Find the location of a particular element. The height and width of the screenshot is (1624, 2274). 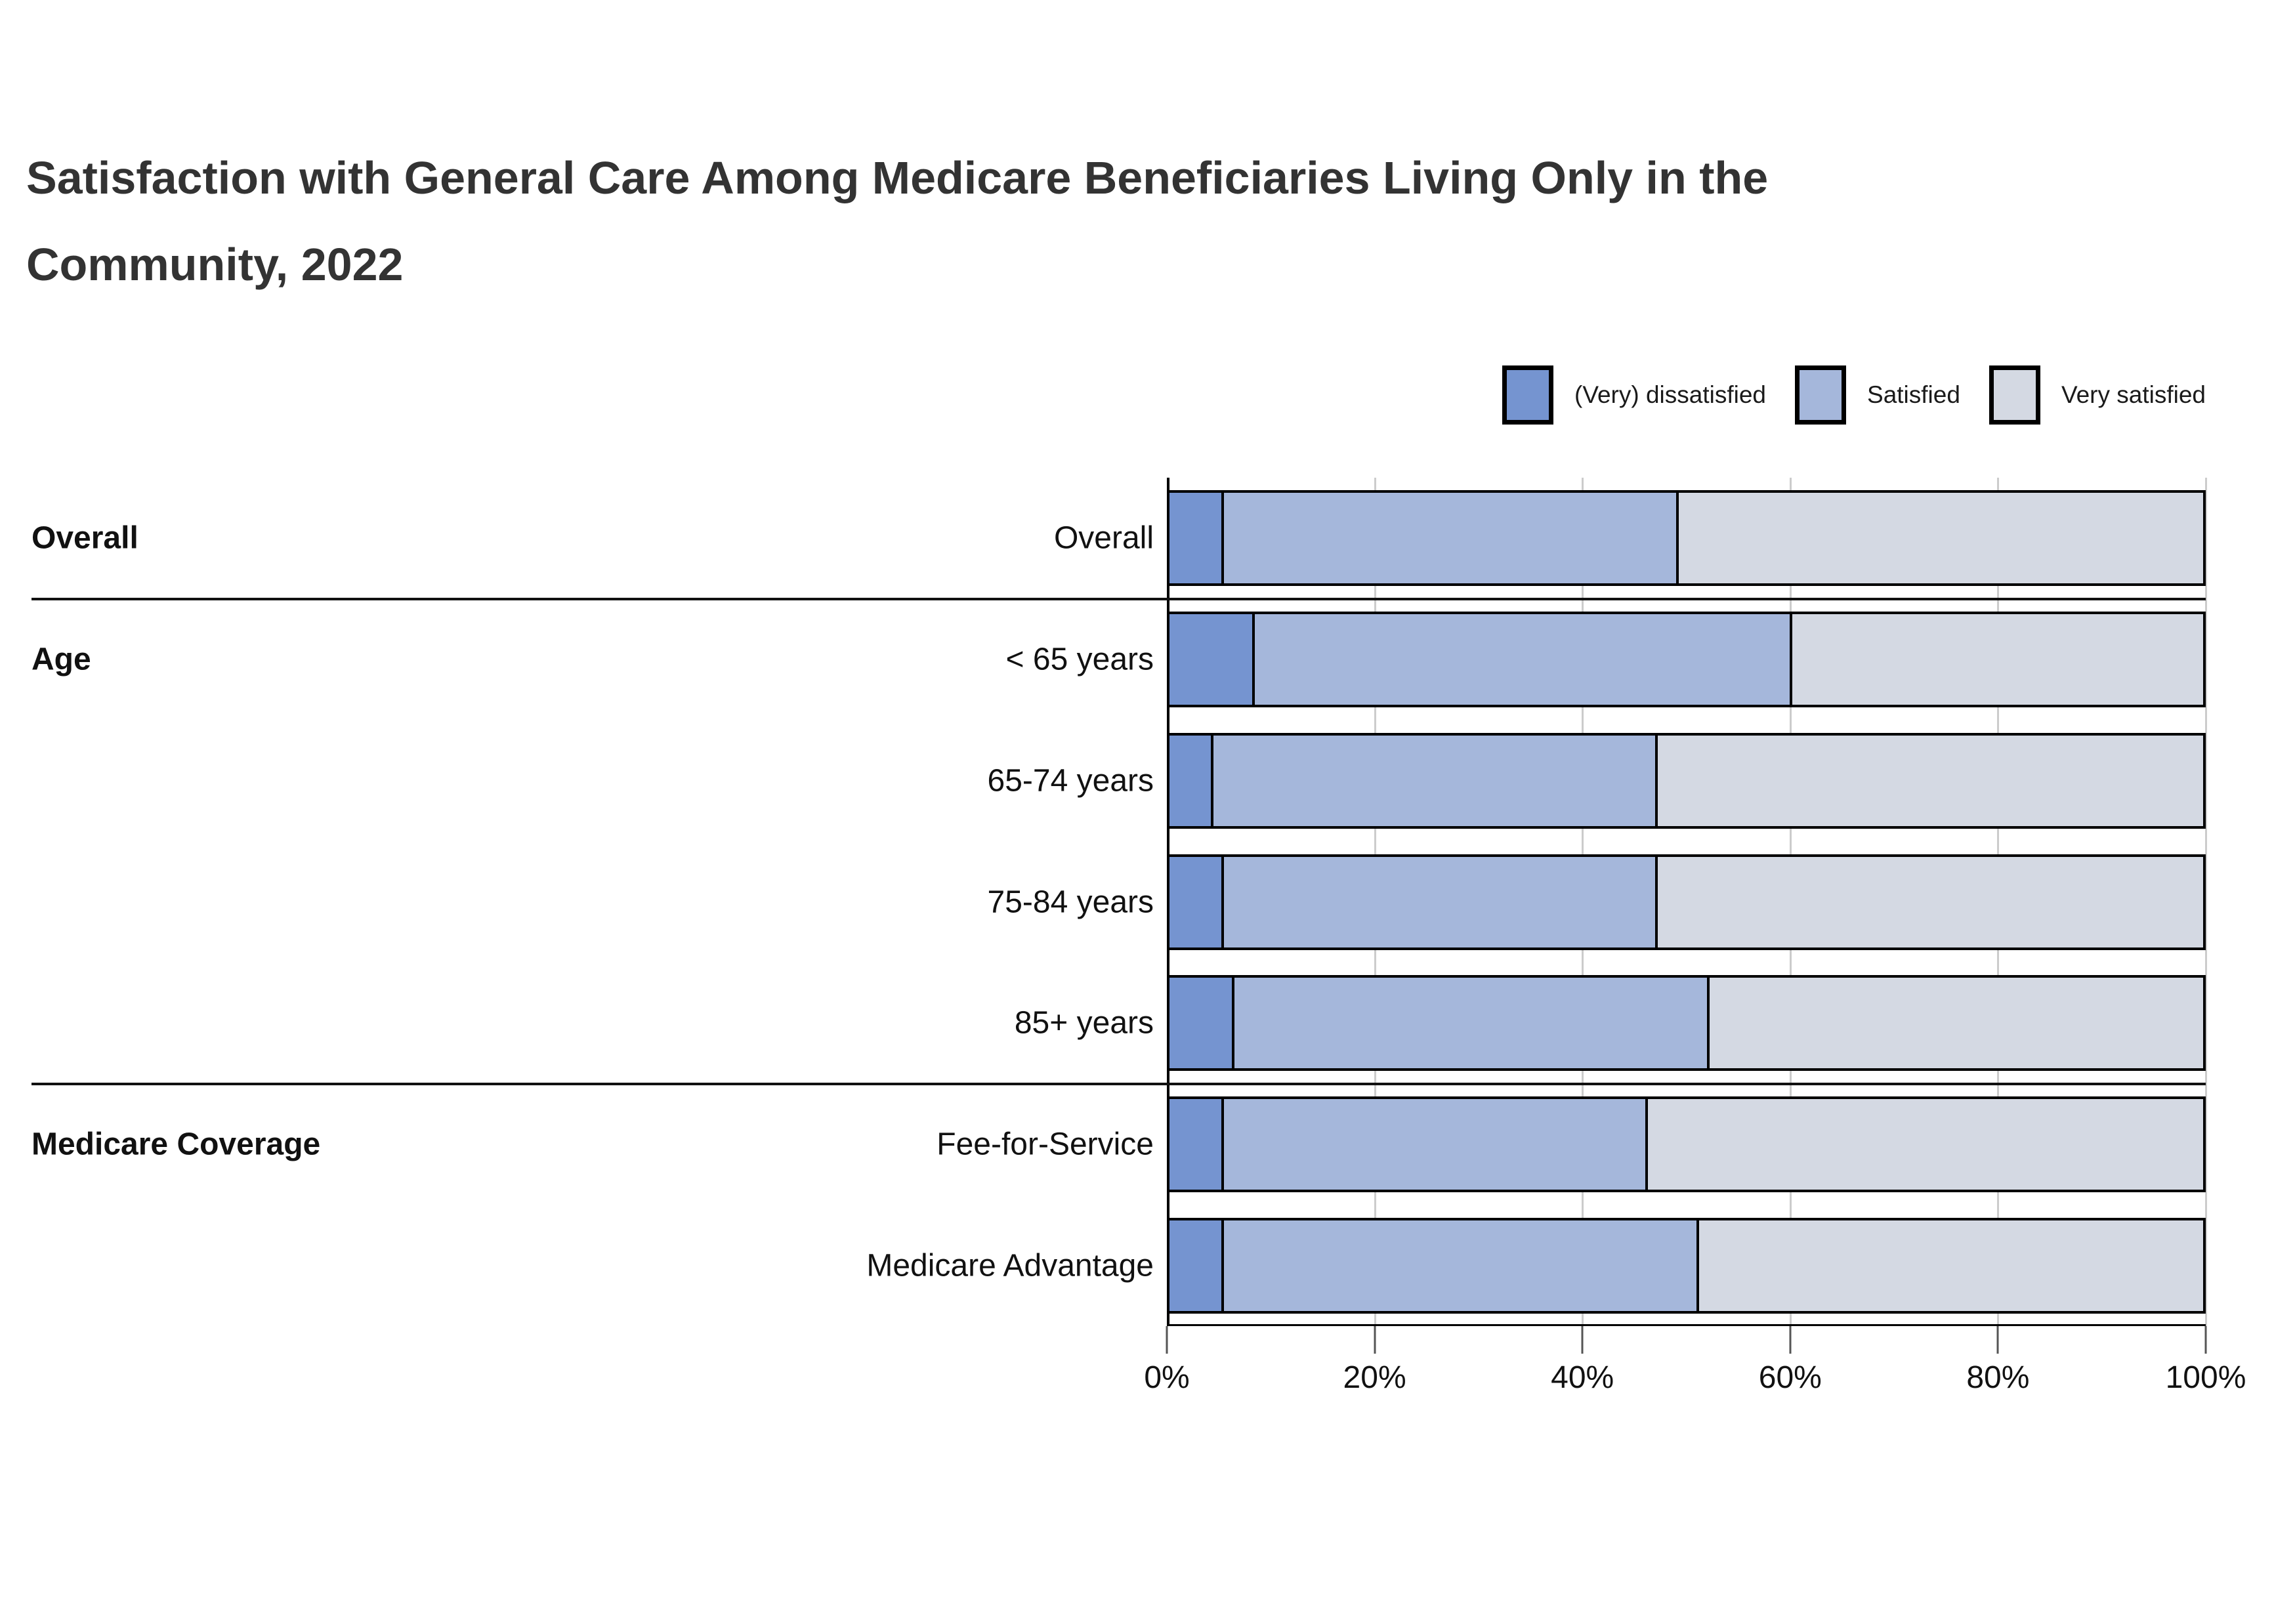

group-label-overall: Overall is located at coordinates (85, 538).